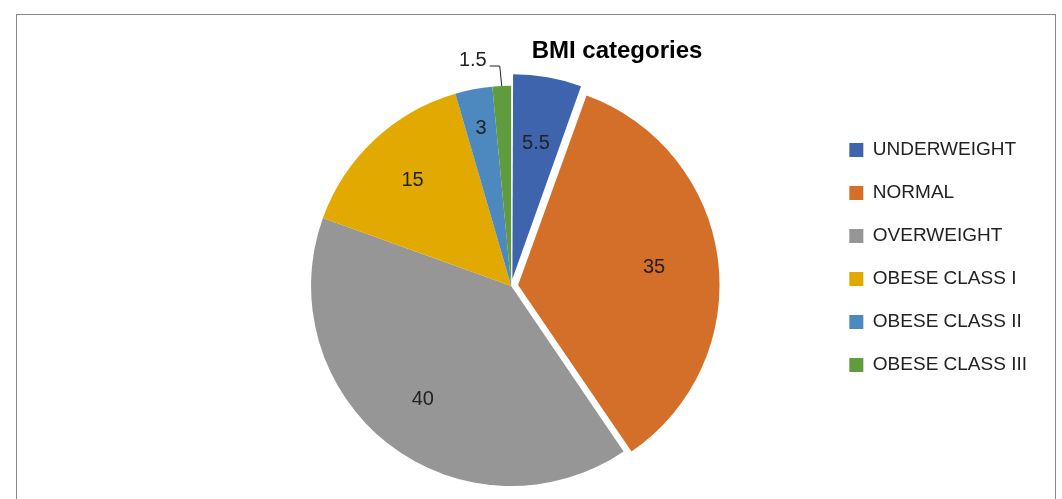 Image resolution: width=1062 pixels, height=499 pixels. Describe the element at coordinates (937, 235) in the screenshot. I see `legend-label: OVERWEIGHT` at that location.